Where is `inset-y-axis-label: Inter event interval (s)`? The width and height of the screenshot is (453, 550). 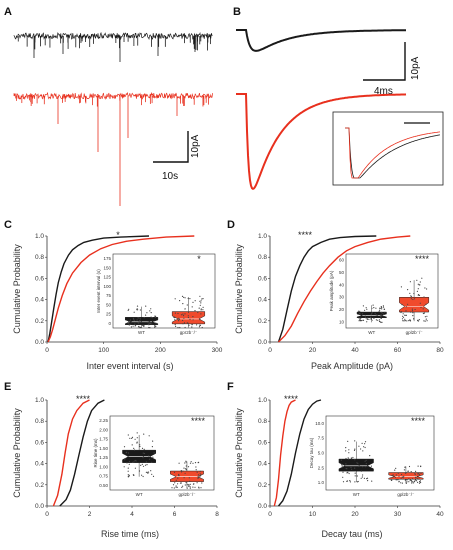 inset-y-axis-label: Inter event interval (s) is located at coordinates (98, 291).